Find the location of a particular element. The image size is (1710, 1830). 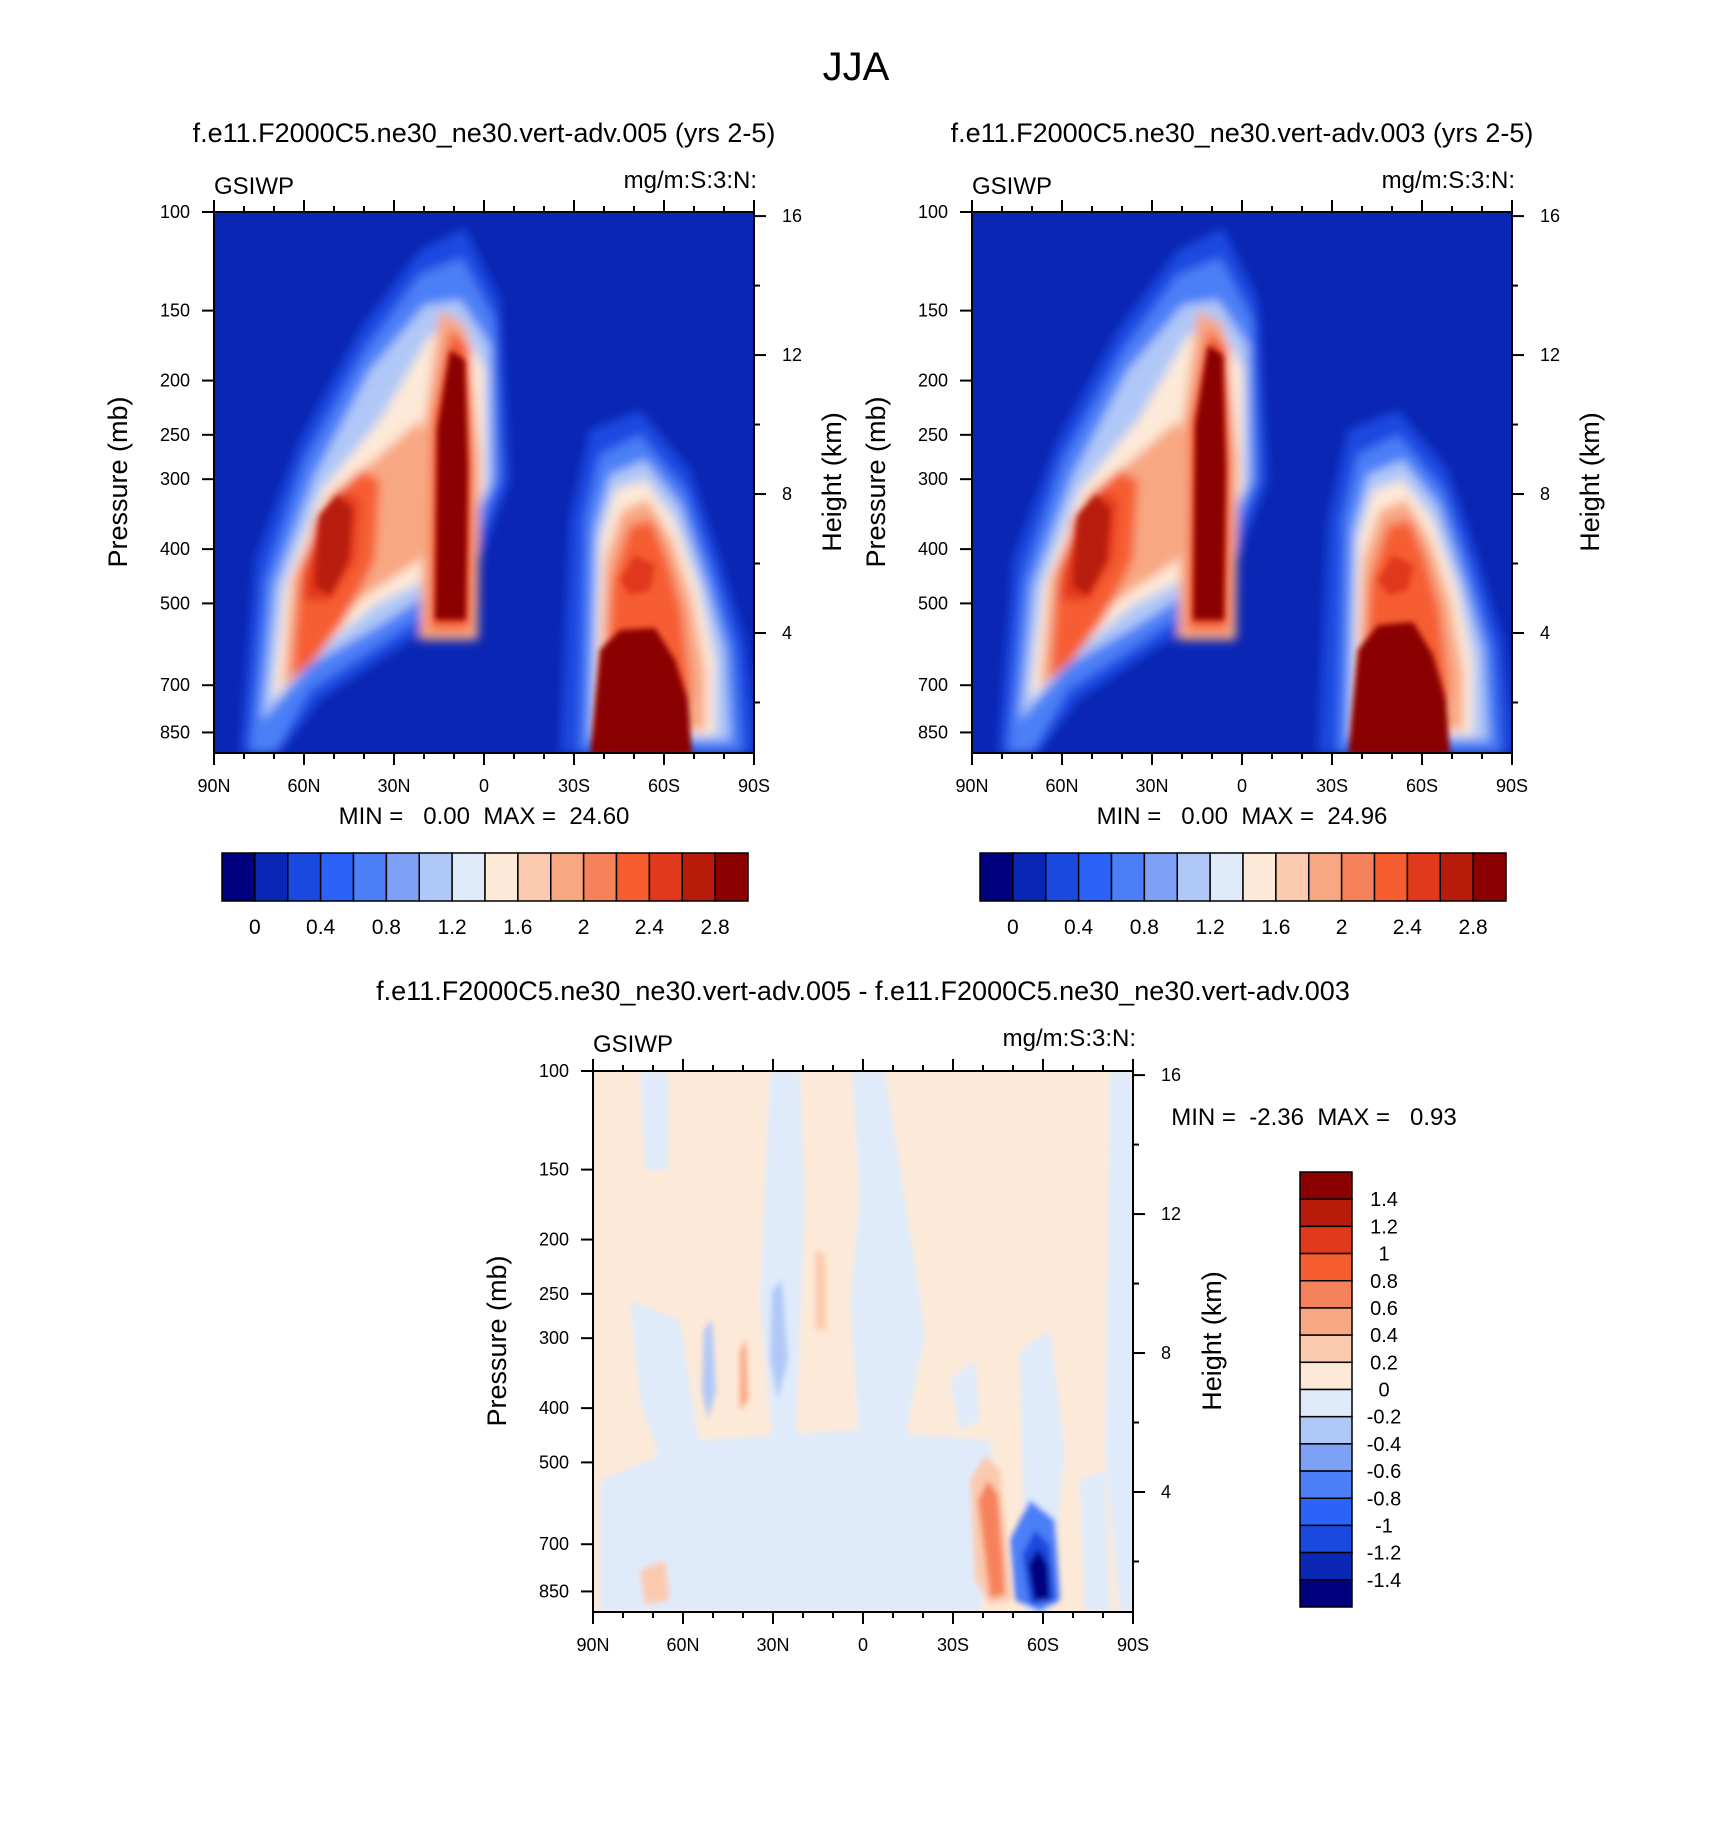

panel-a-colorbar-label: 2 is located at coordinates (584, 927).